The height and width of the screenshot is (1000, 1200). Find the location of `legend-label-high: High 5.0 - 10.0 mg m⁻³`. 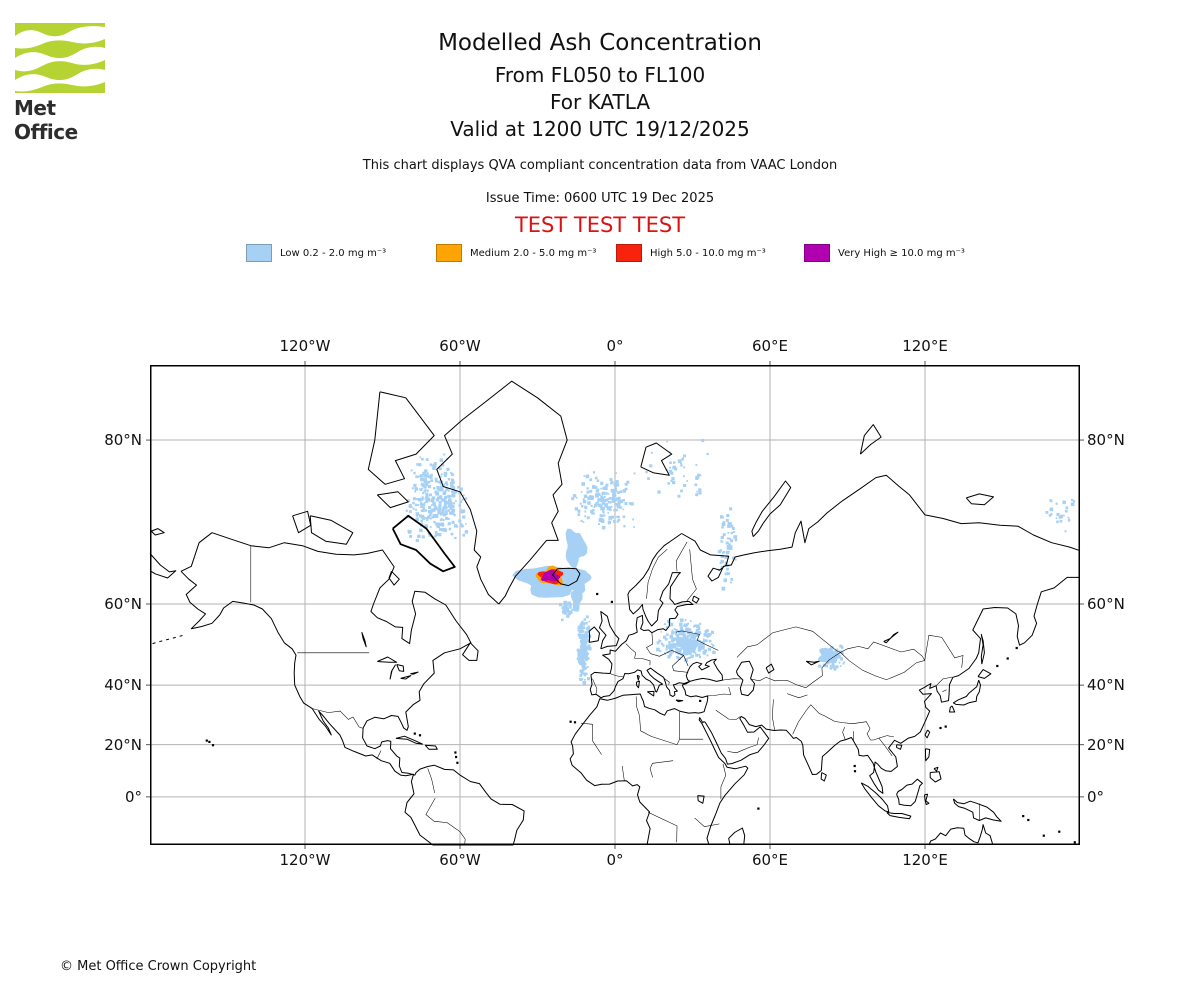

legend-label-high: High 5.0 - 10.0 mg m⁻³ is located at coordinates (708, 253).